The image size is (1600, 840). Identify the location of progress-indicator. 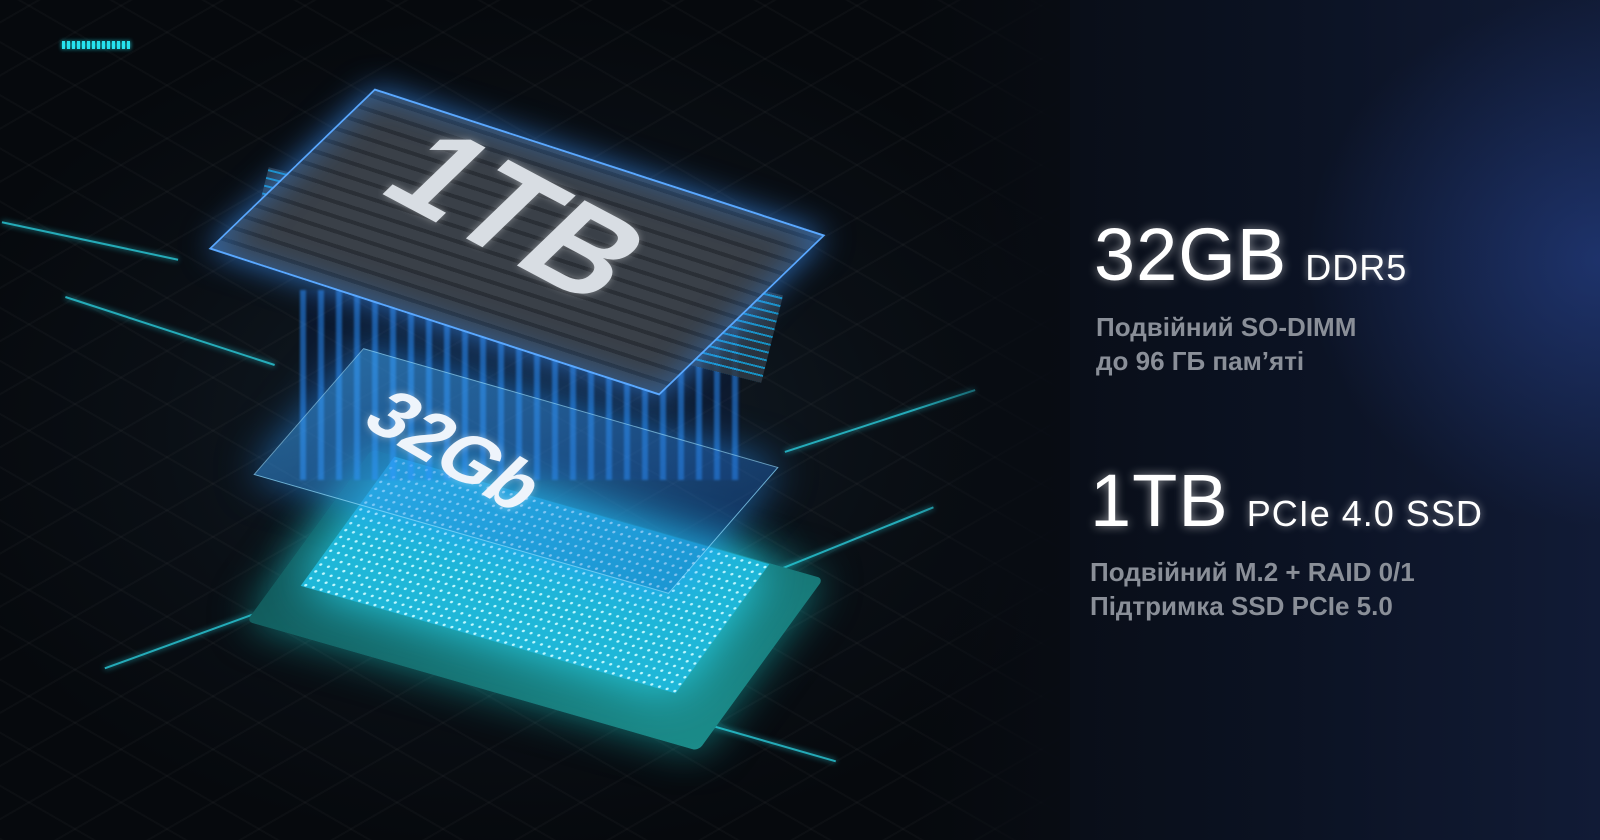
(96, 45).